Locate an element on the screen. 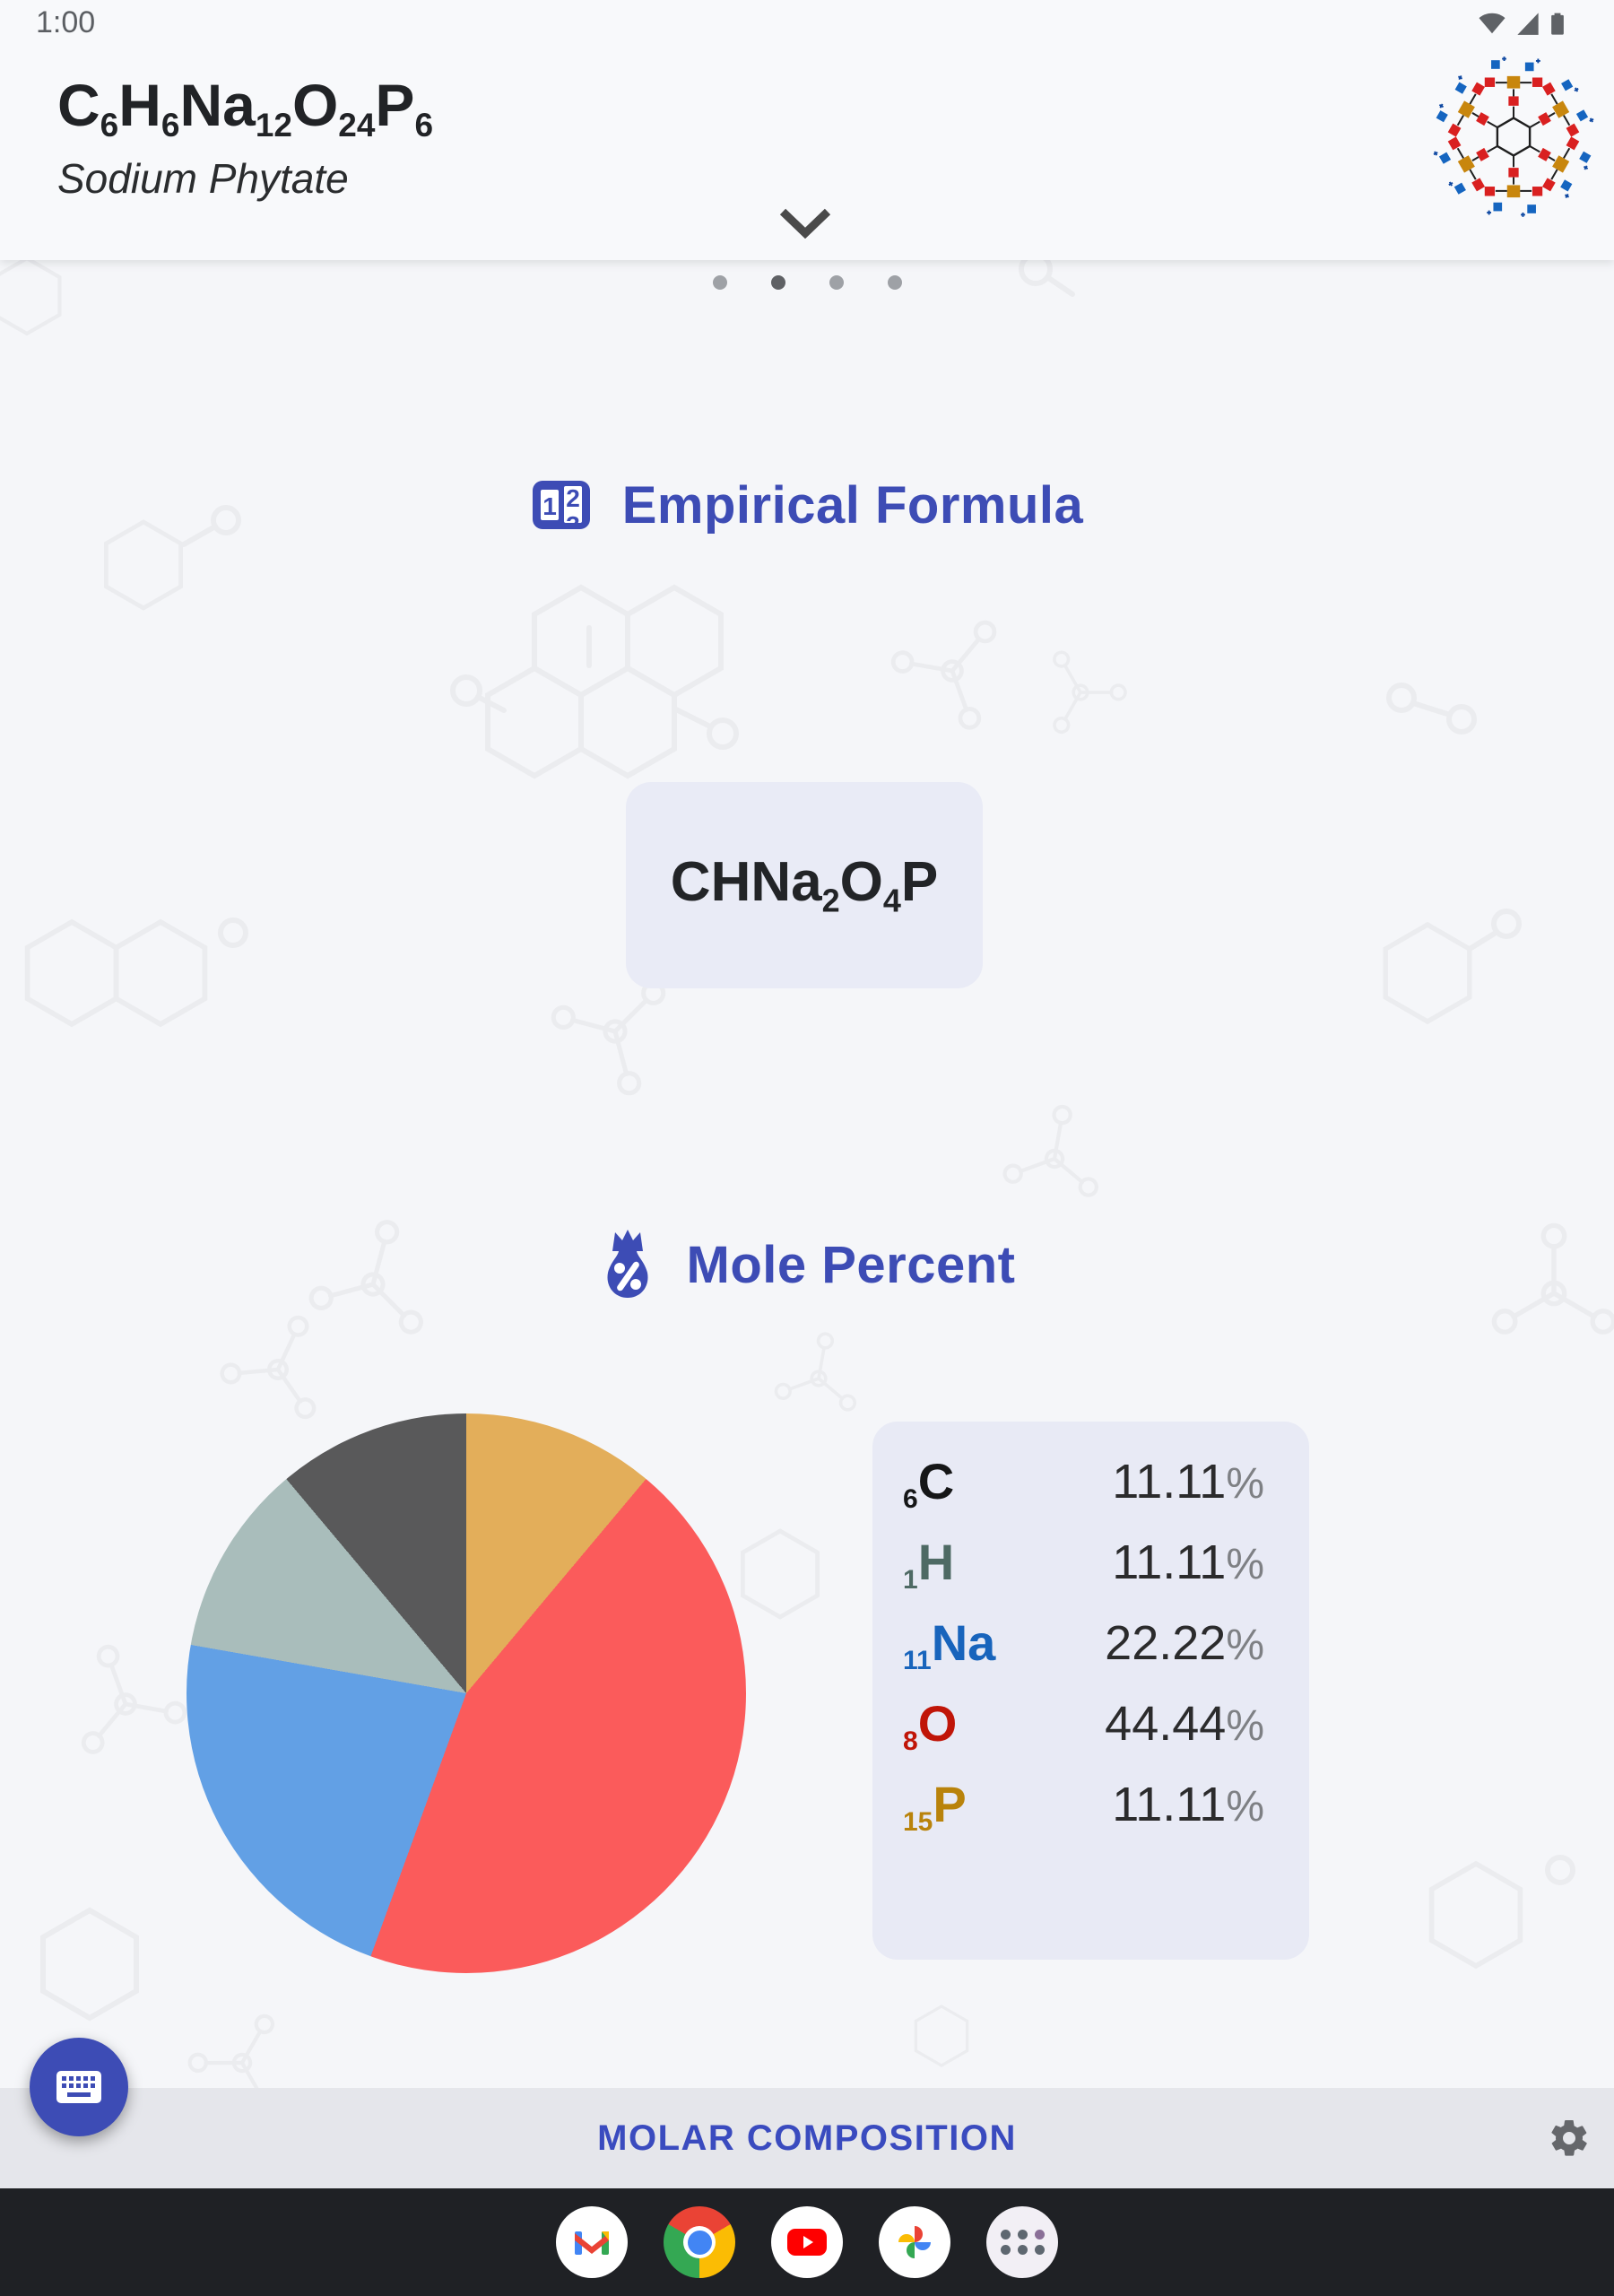  battery-icon is located at coordinates (1557, 24).